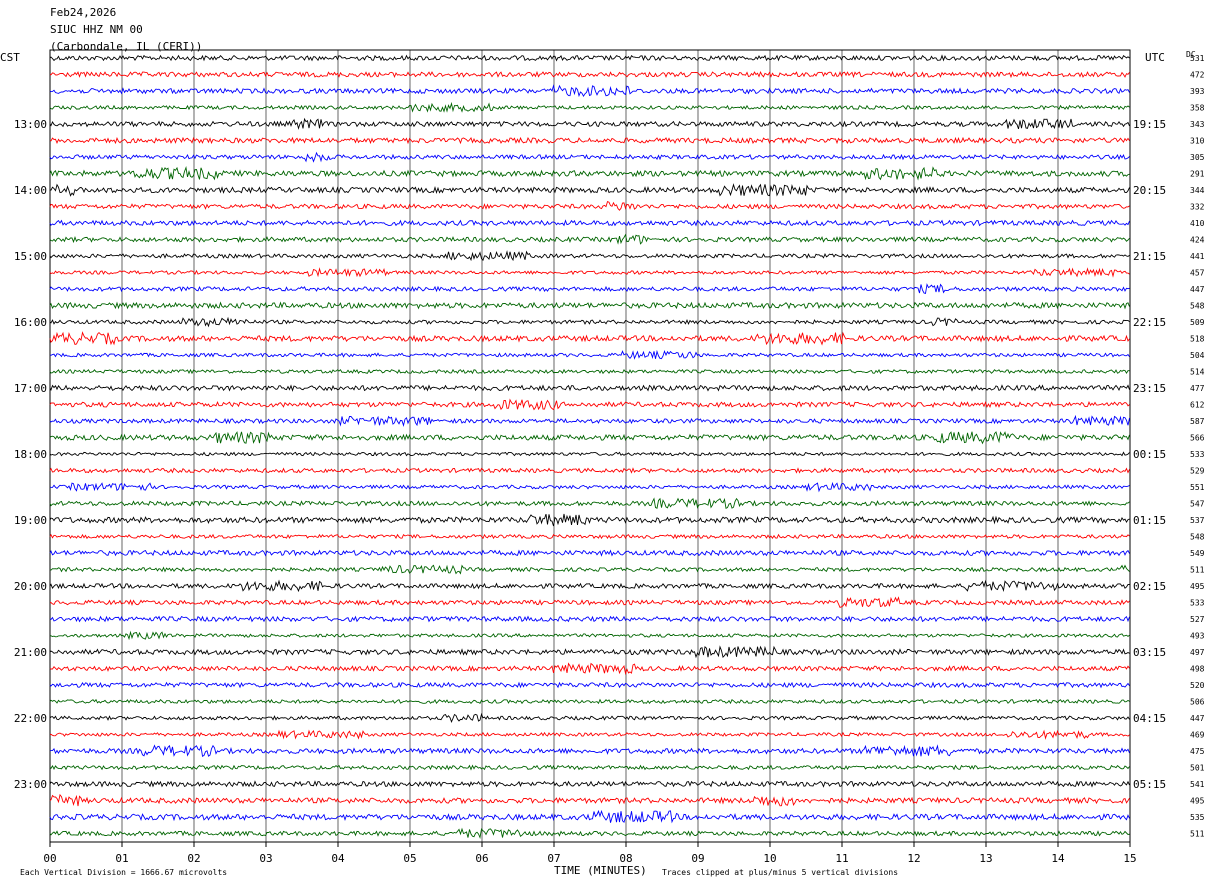  I want to click on right-hour-label: 05:15, so click(1149, 784).